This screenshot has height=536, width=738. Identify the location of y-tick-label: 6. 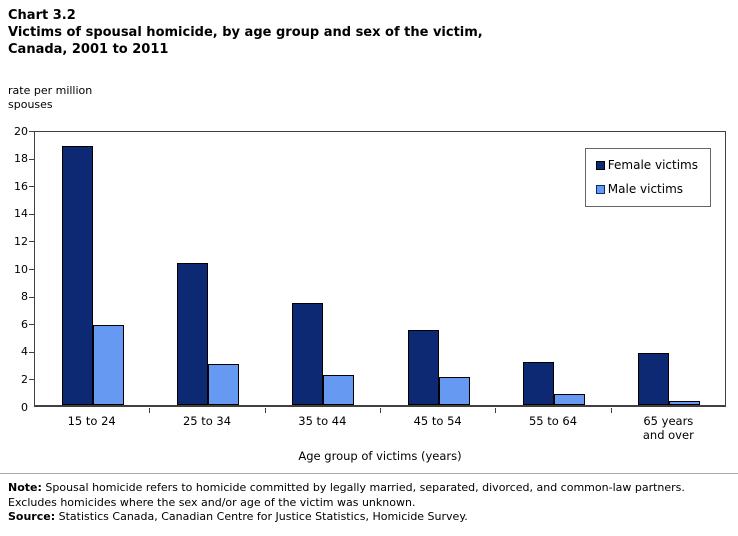
(24, 324).